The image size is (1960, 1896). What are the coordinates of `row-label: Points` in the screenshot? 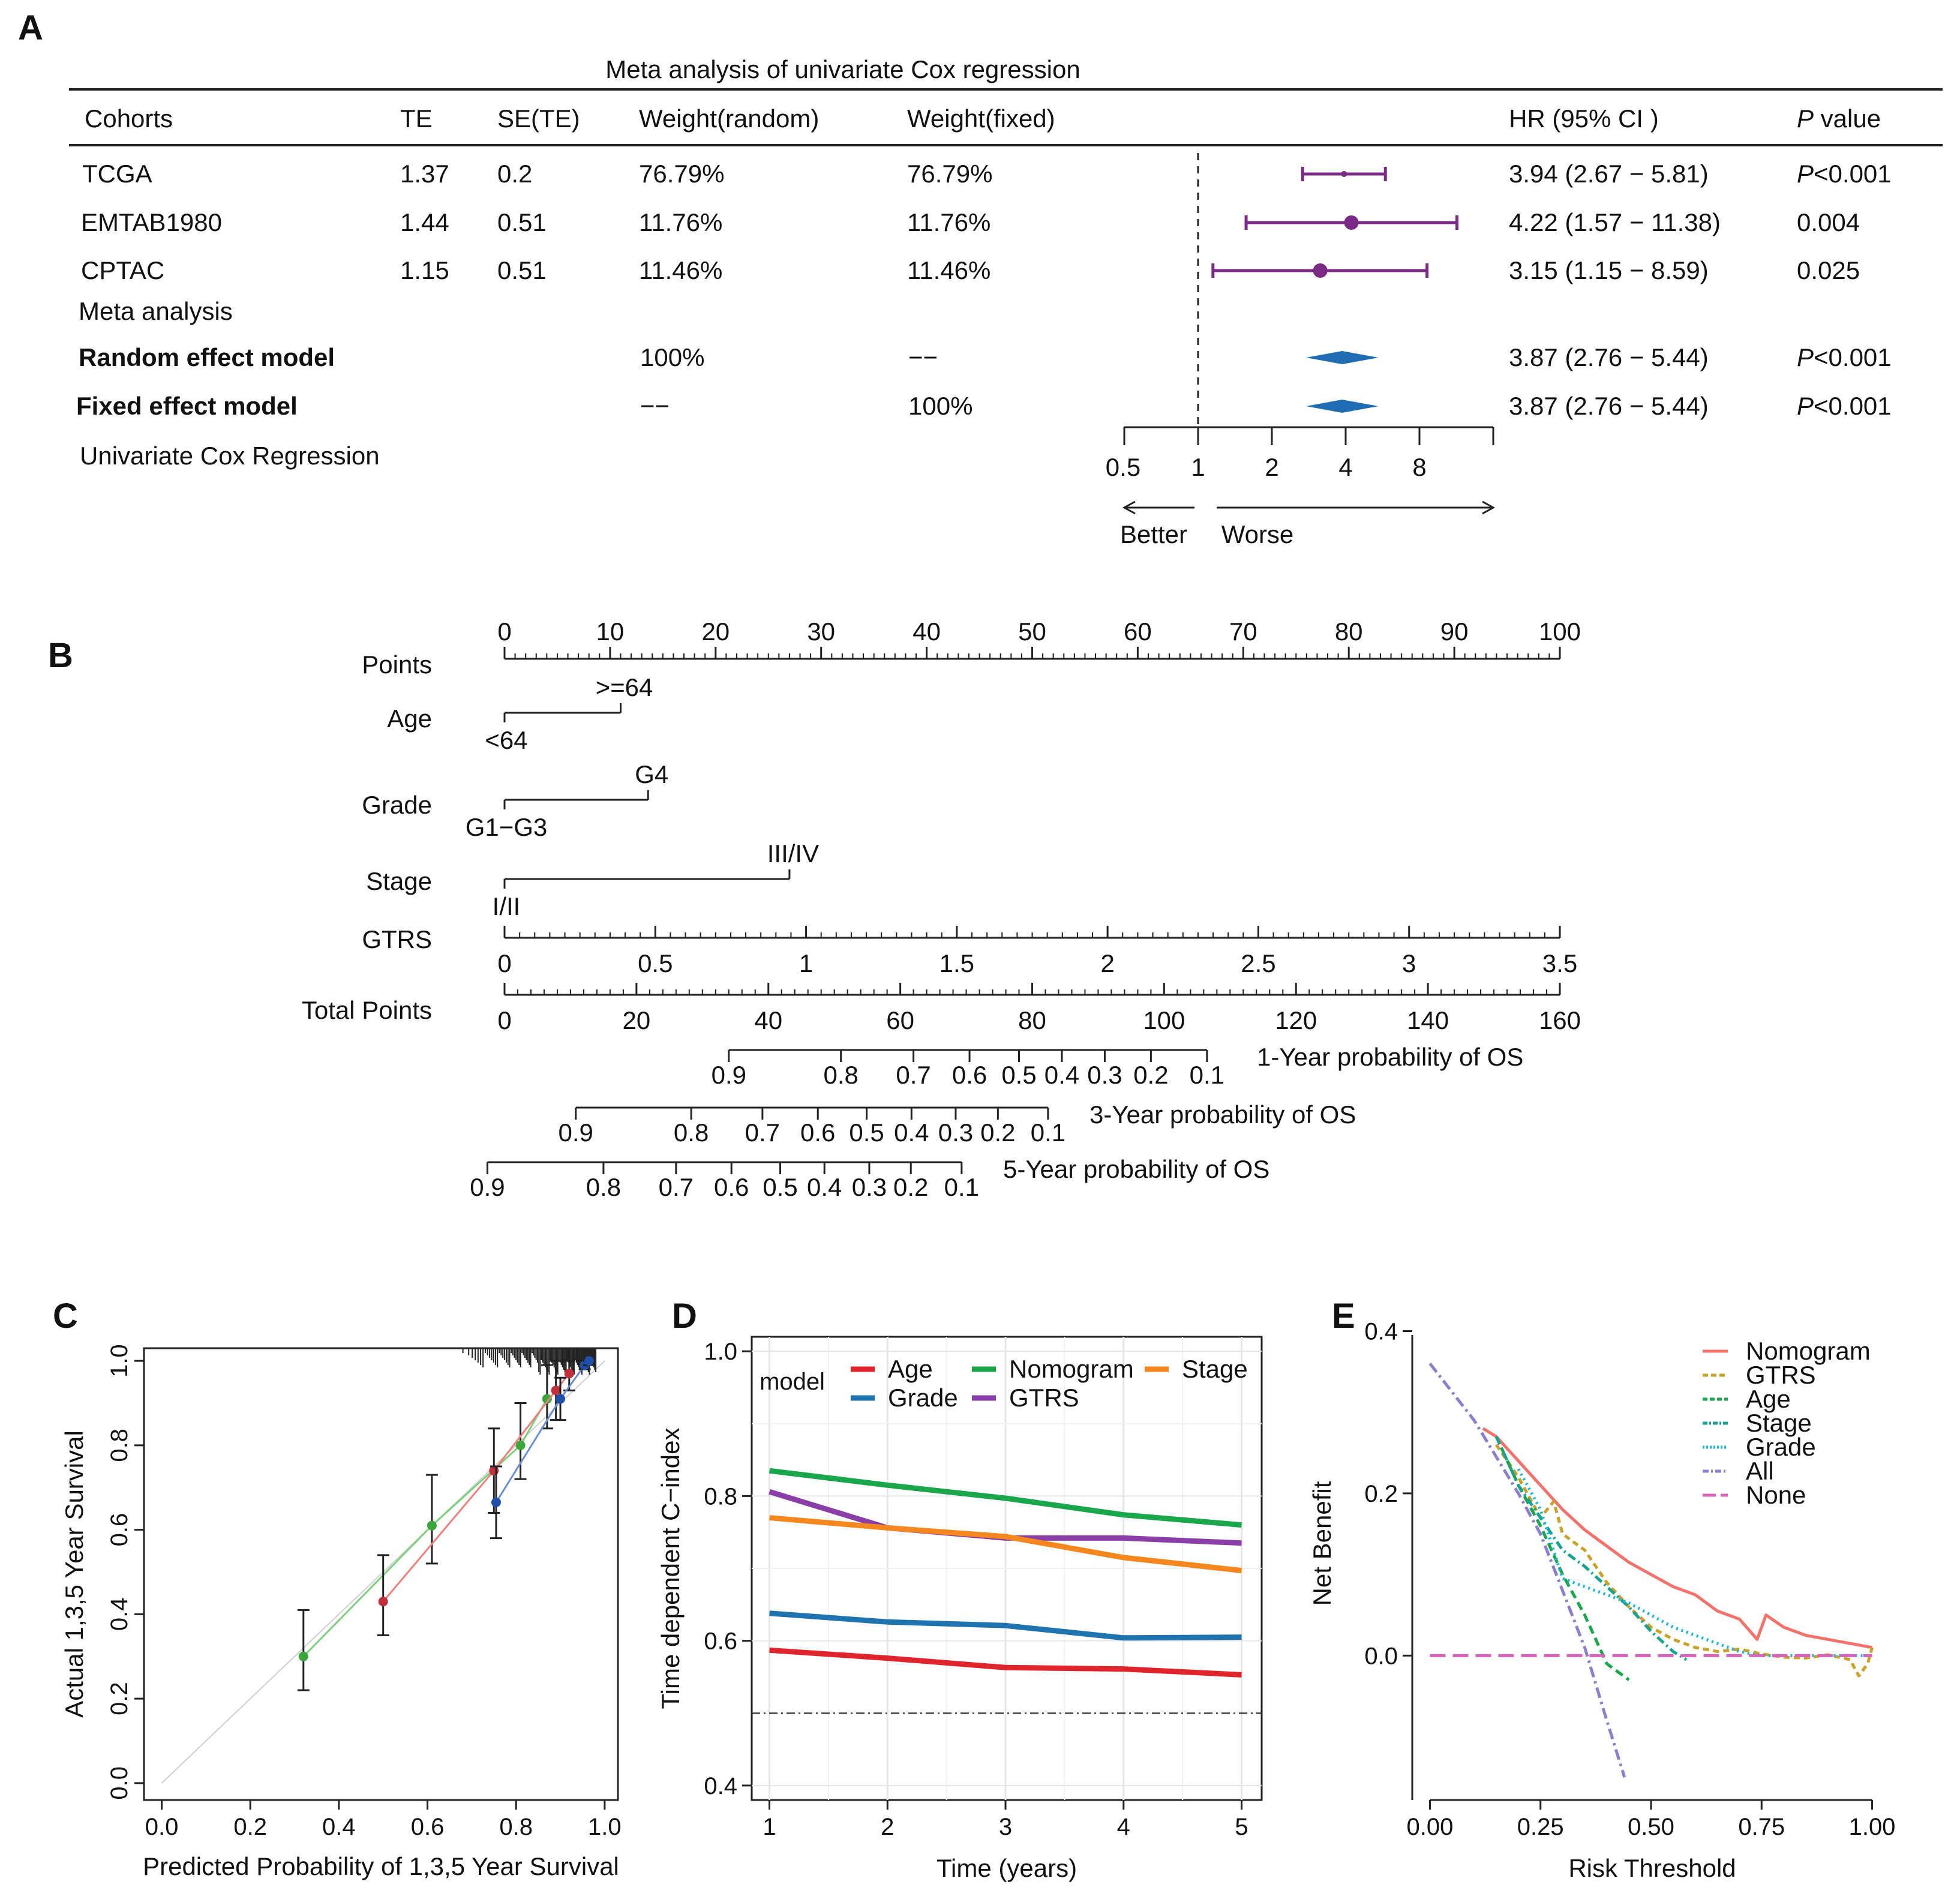 It's located at (397, 664).